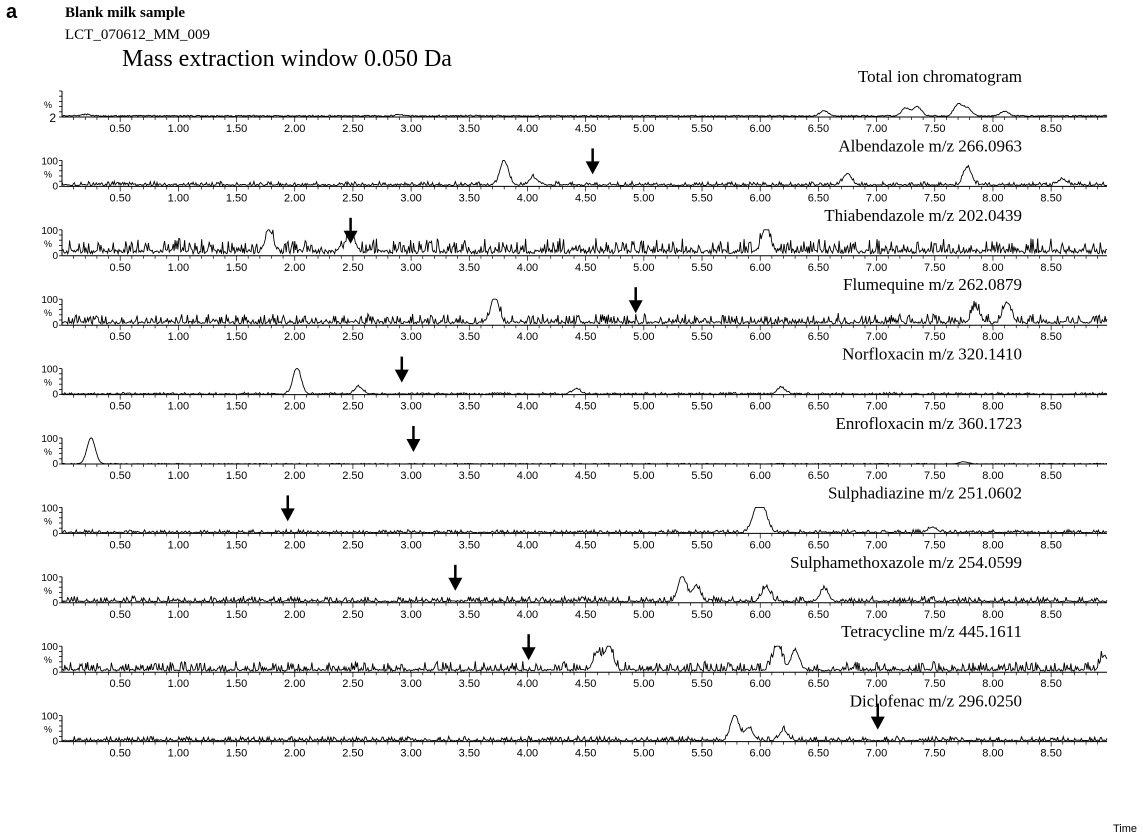 This screenshot has height=840, width=1143. I want to click on panel-title: Tetracycline m/z 445.1611, so click(931, 631).